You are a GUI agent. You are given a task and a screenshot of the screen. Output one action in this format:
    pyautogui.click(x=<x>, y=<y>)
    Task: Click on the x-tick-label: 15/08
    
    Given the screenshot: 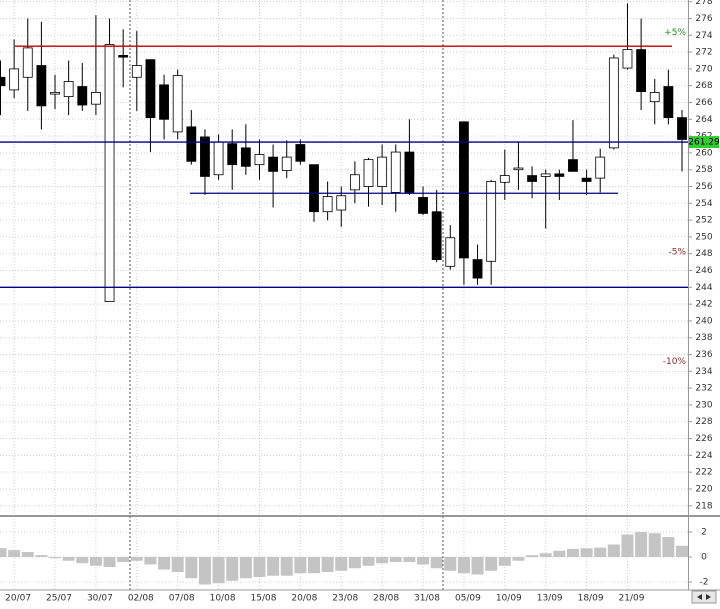 What is the action you would take?
    pyautogui.click(x=264, y=599)
    